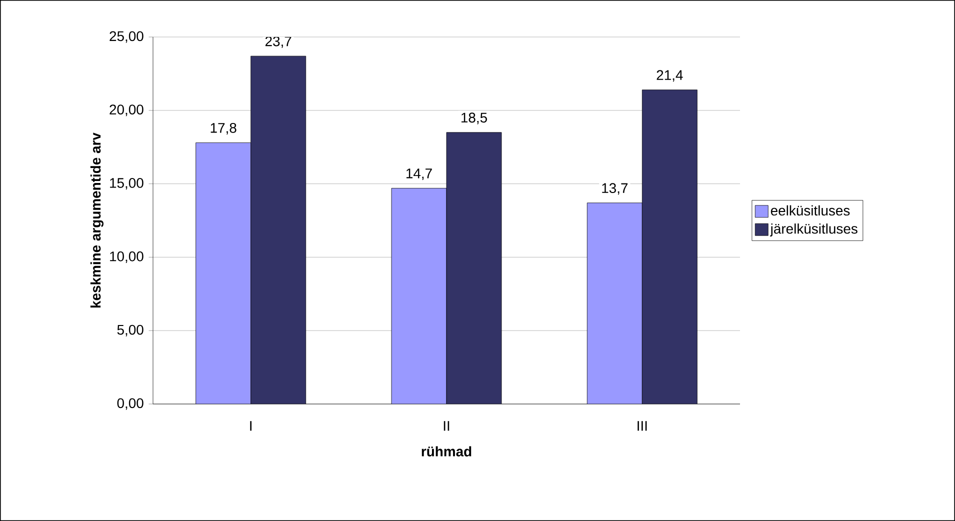  I want to click on y-tick-label: 5,00, so click(130, 330).